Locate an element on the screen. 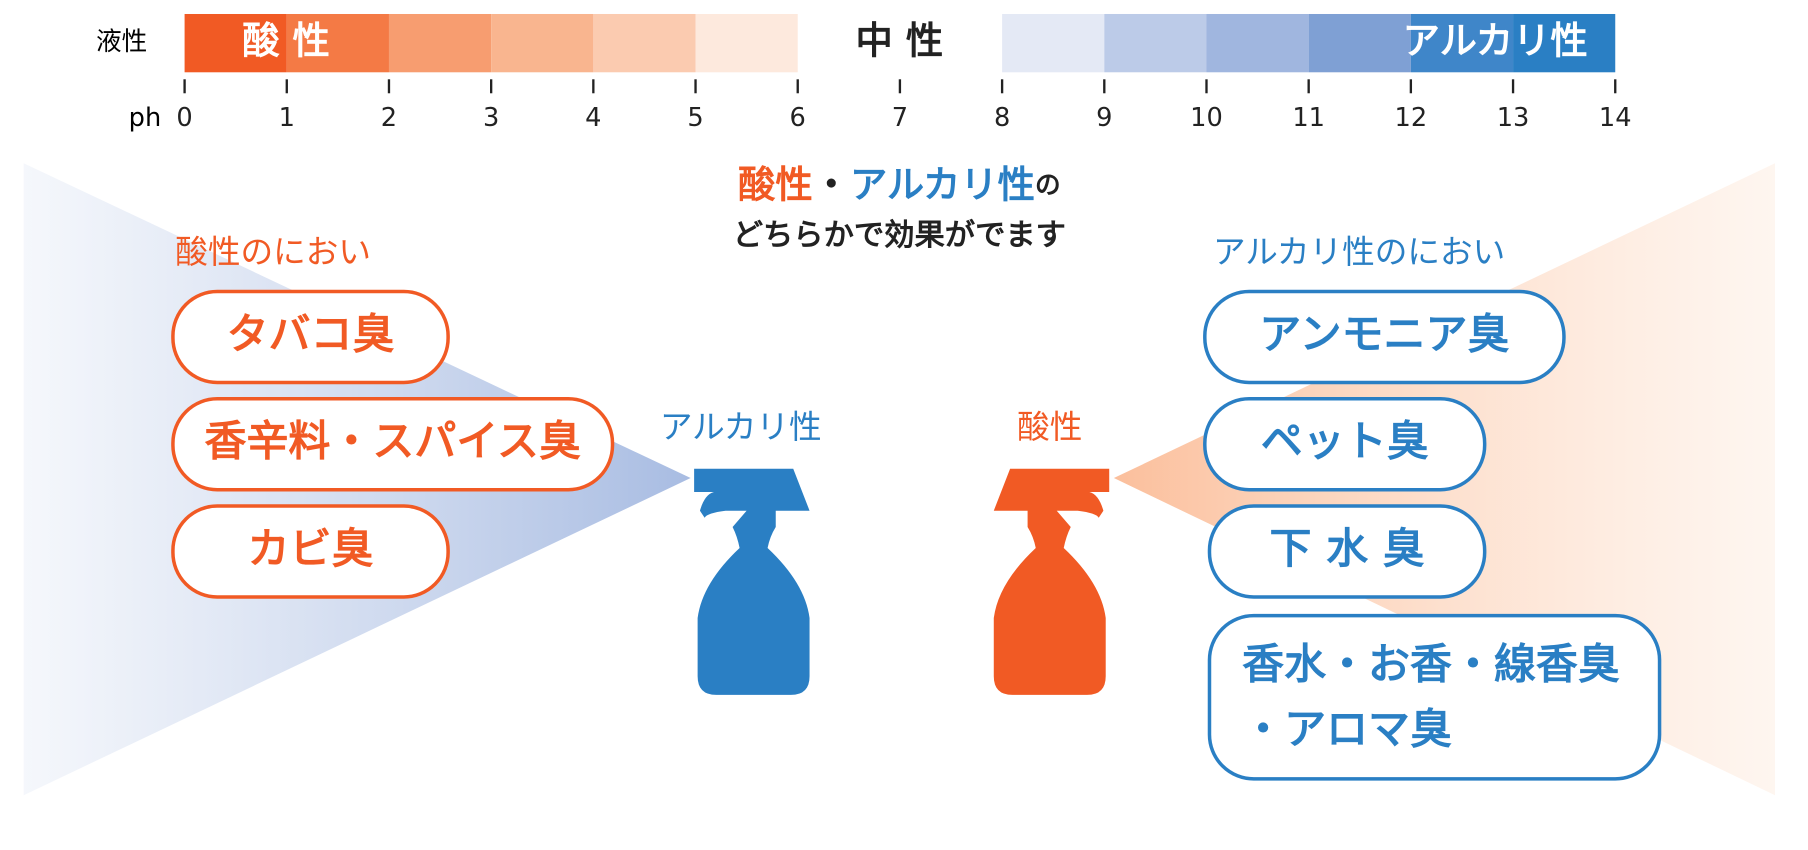  odor-label: ・アロマ臭 is located at coordinates (1347, 729).